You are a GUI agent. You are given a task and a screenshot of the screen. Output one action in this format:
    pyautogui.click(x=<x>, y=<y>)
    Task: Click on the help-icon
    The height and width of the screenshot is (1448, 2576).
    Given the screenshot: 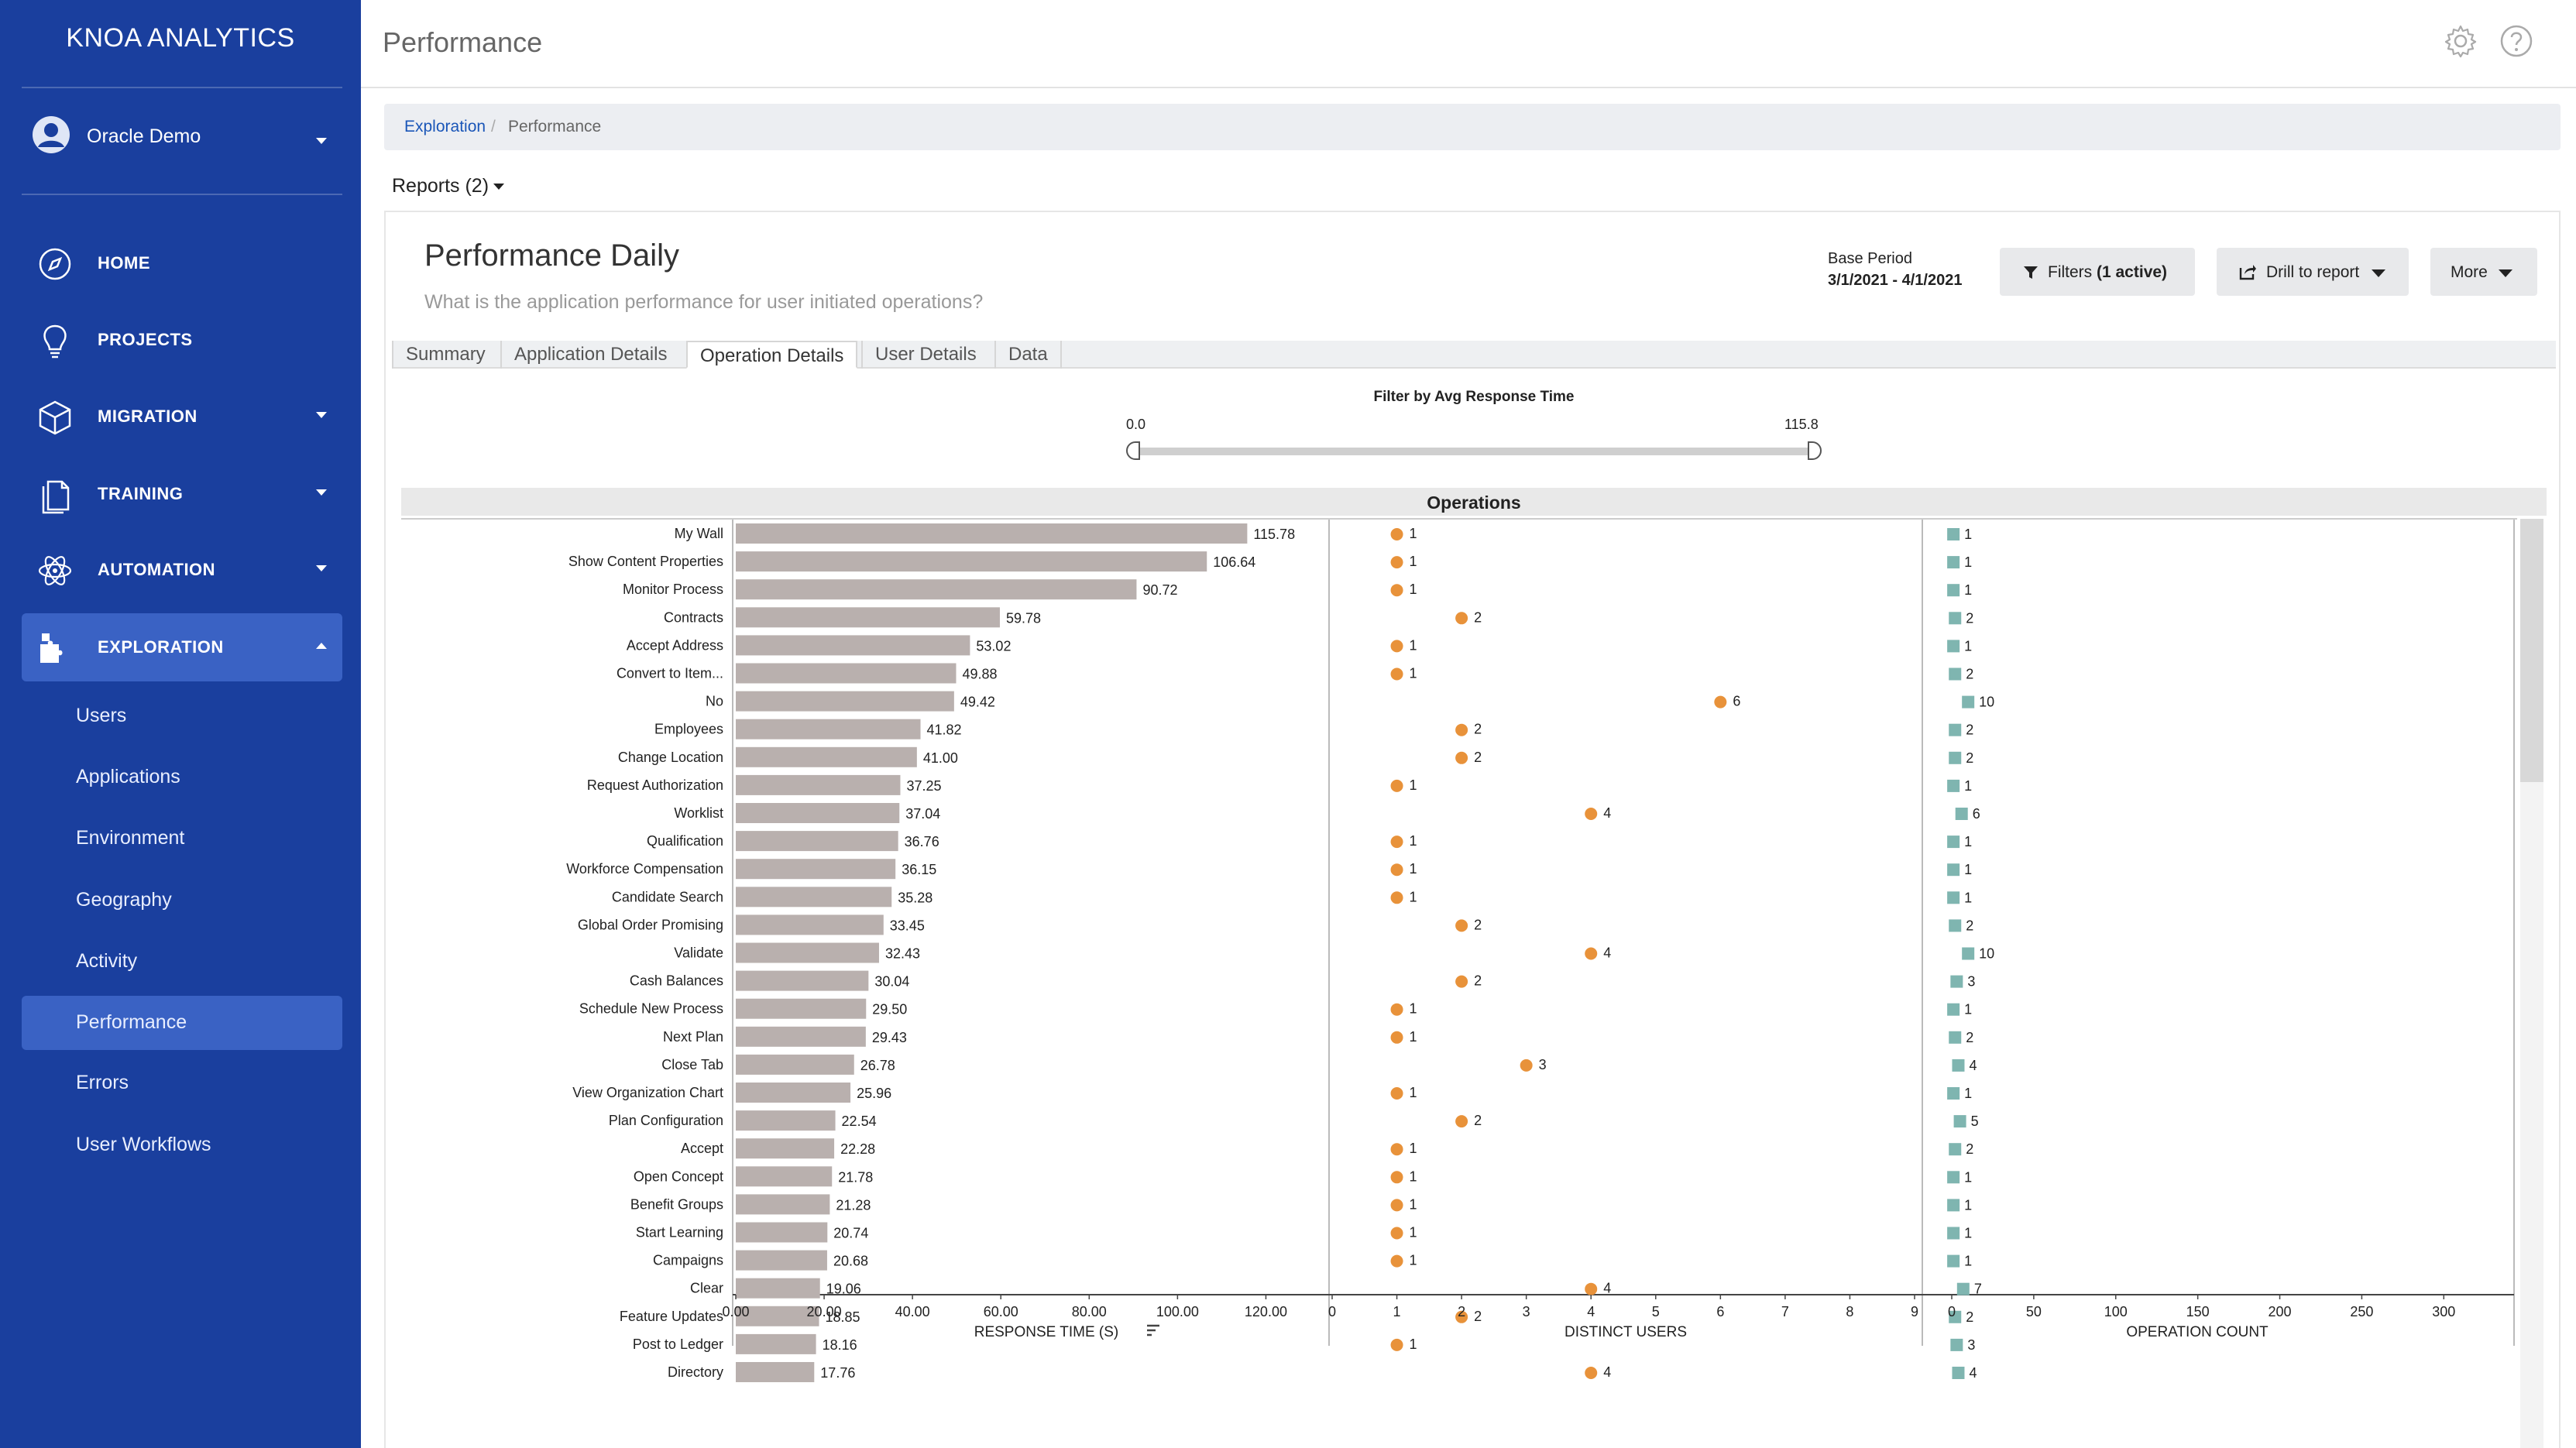 What is the action you would take?
    pyautogui.click(x=2516, y=41)
    